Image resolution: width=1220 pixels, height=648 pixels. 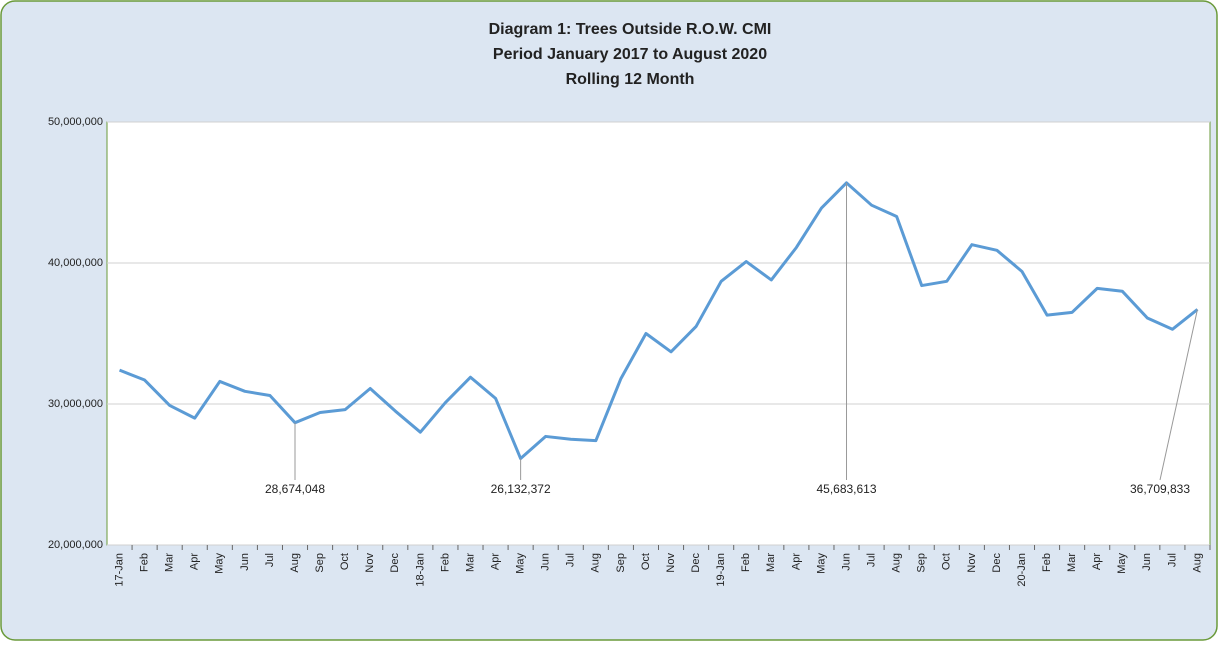 I want to click on y-tick-label: 40,000,000, so click(x=75, y=263).